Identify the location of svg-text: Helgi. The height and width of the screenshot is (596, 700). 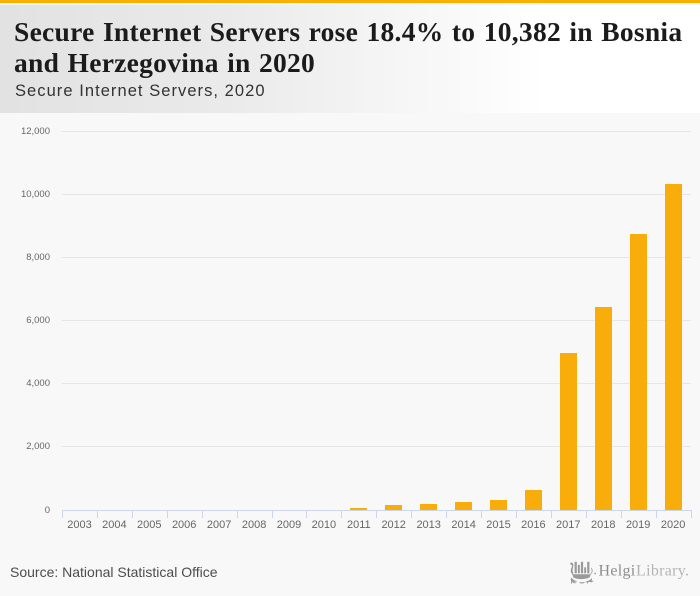
(617, 571).